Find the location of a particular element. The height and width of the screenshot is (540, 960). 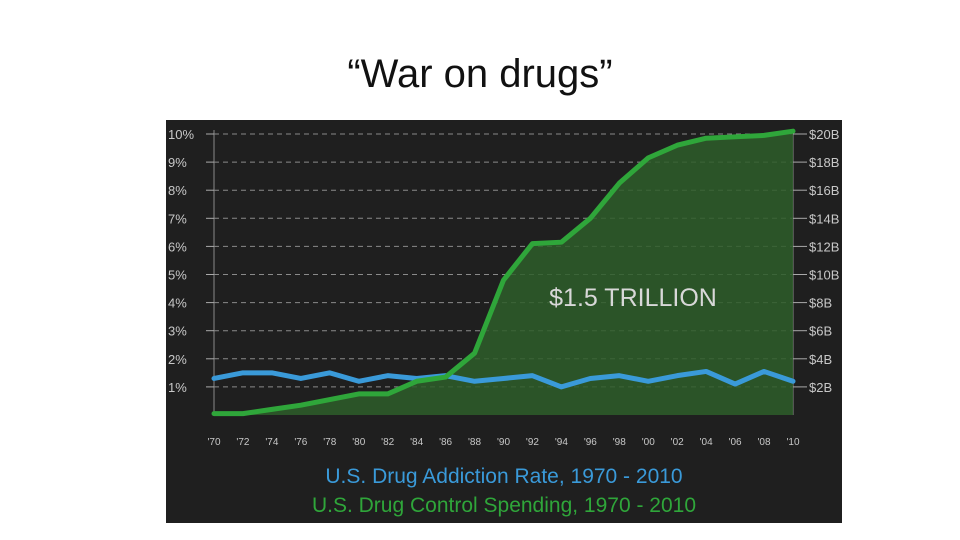

slide-title: “War on drugs” is located at coordinates (480, 74).